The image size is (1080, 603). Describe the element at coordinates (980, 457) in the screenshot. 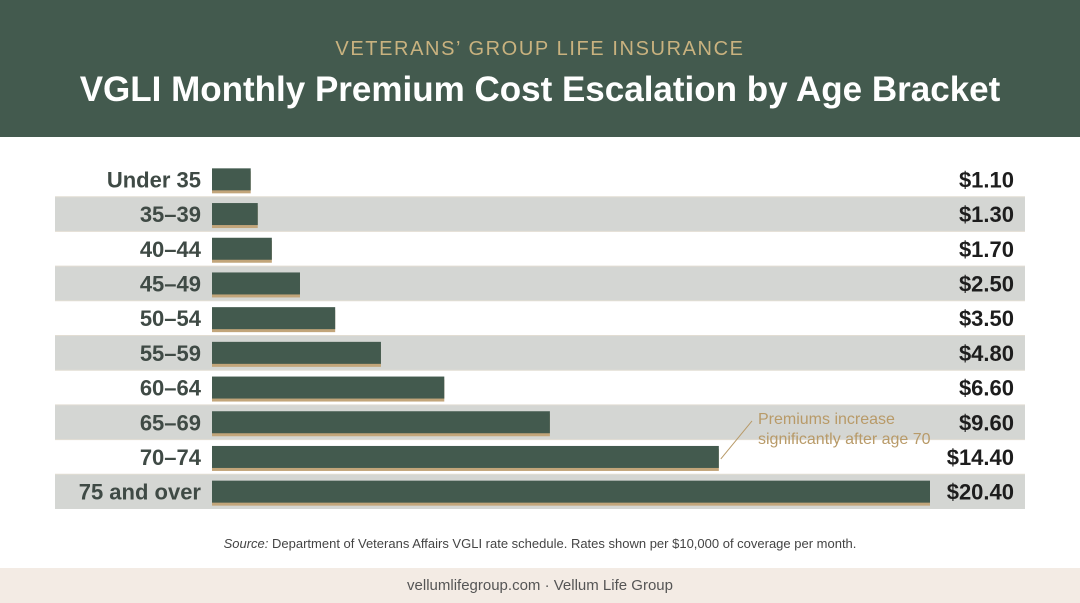

I see `value-label: $14.40` at that location.